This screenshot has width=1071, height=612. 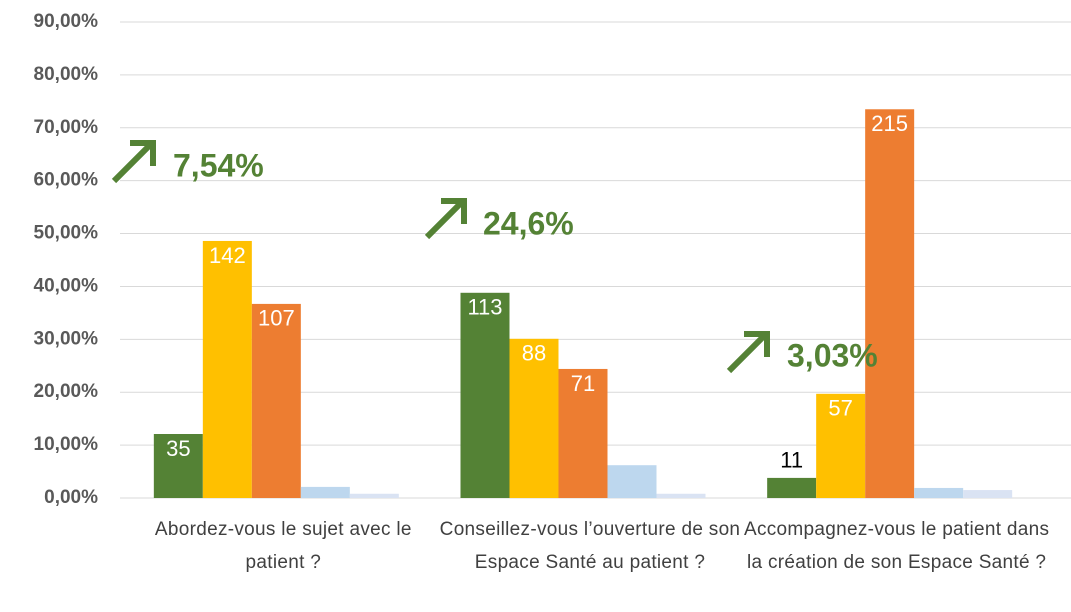 I want to click on y-tick-label: 70,00%, so click(x=66, y=127).